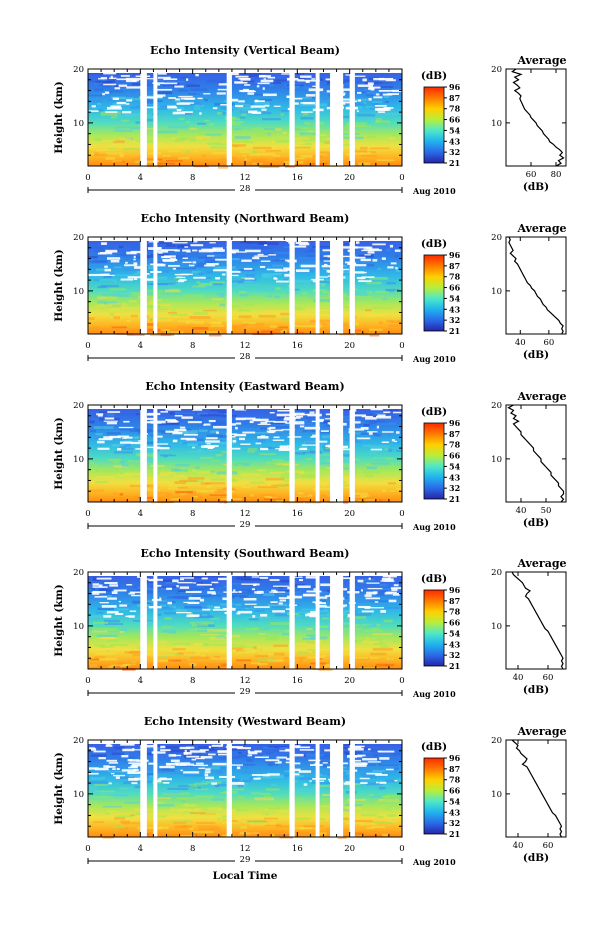 Image resolution: width=616 pixels, height=929 pixels. What do you see at coordinates (349, 849) in the screenshot?
I see `x-tick-label: 20` at bounding box center [349, 849].